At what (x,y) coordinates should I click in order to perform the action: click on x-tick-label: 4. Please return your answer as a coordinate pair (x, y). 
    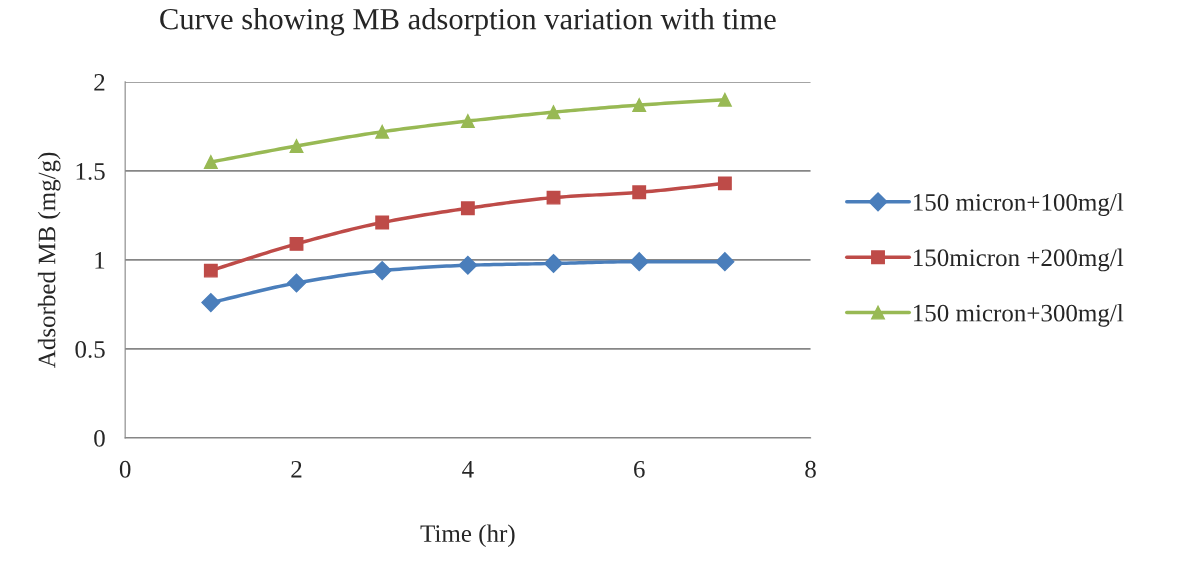
    Looking at the image, I should click on (468, 469).